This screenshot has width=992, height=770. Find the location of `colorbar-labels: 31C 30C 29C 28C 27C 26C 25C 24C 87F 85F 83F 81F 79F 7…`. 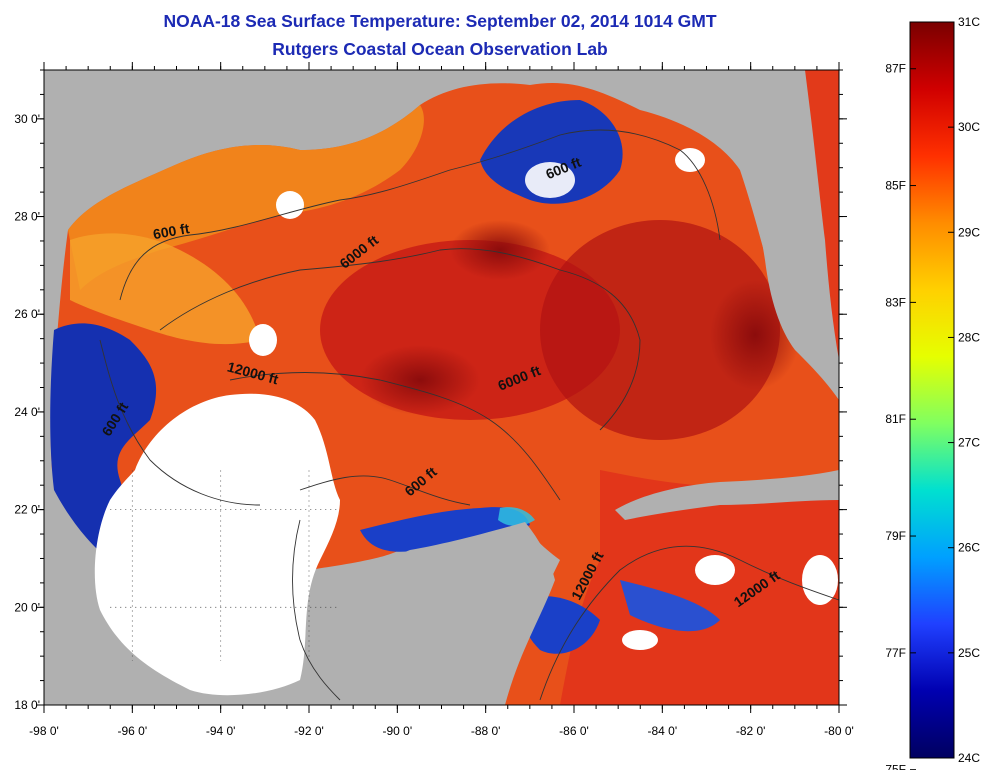

colorbar-labels: 31C 30C 29C 28C 27C 26C 25C 24C 87F 85F 83F 81F 79F 7… is located at coordinates (932, 392).